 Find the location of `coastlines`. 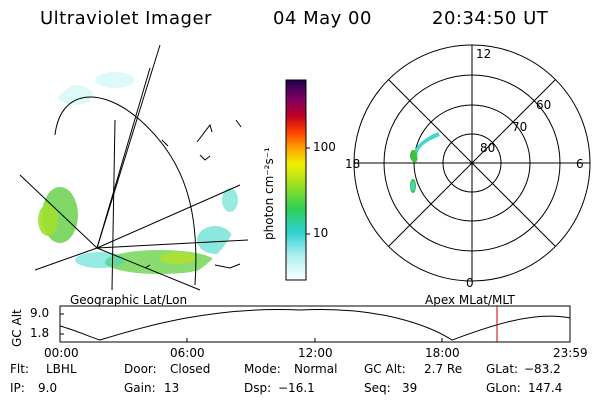

coastlines is located at coordinates (193, 194).